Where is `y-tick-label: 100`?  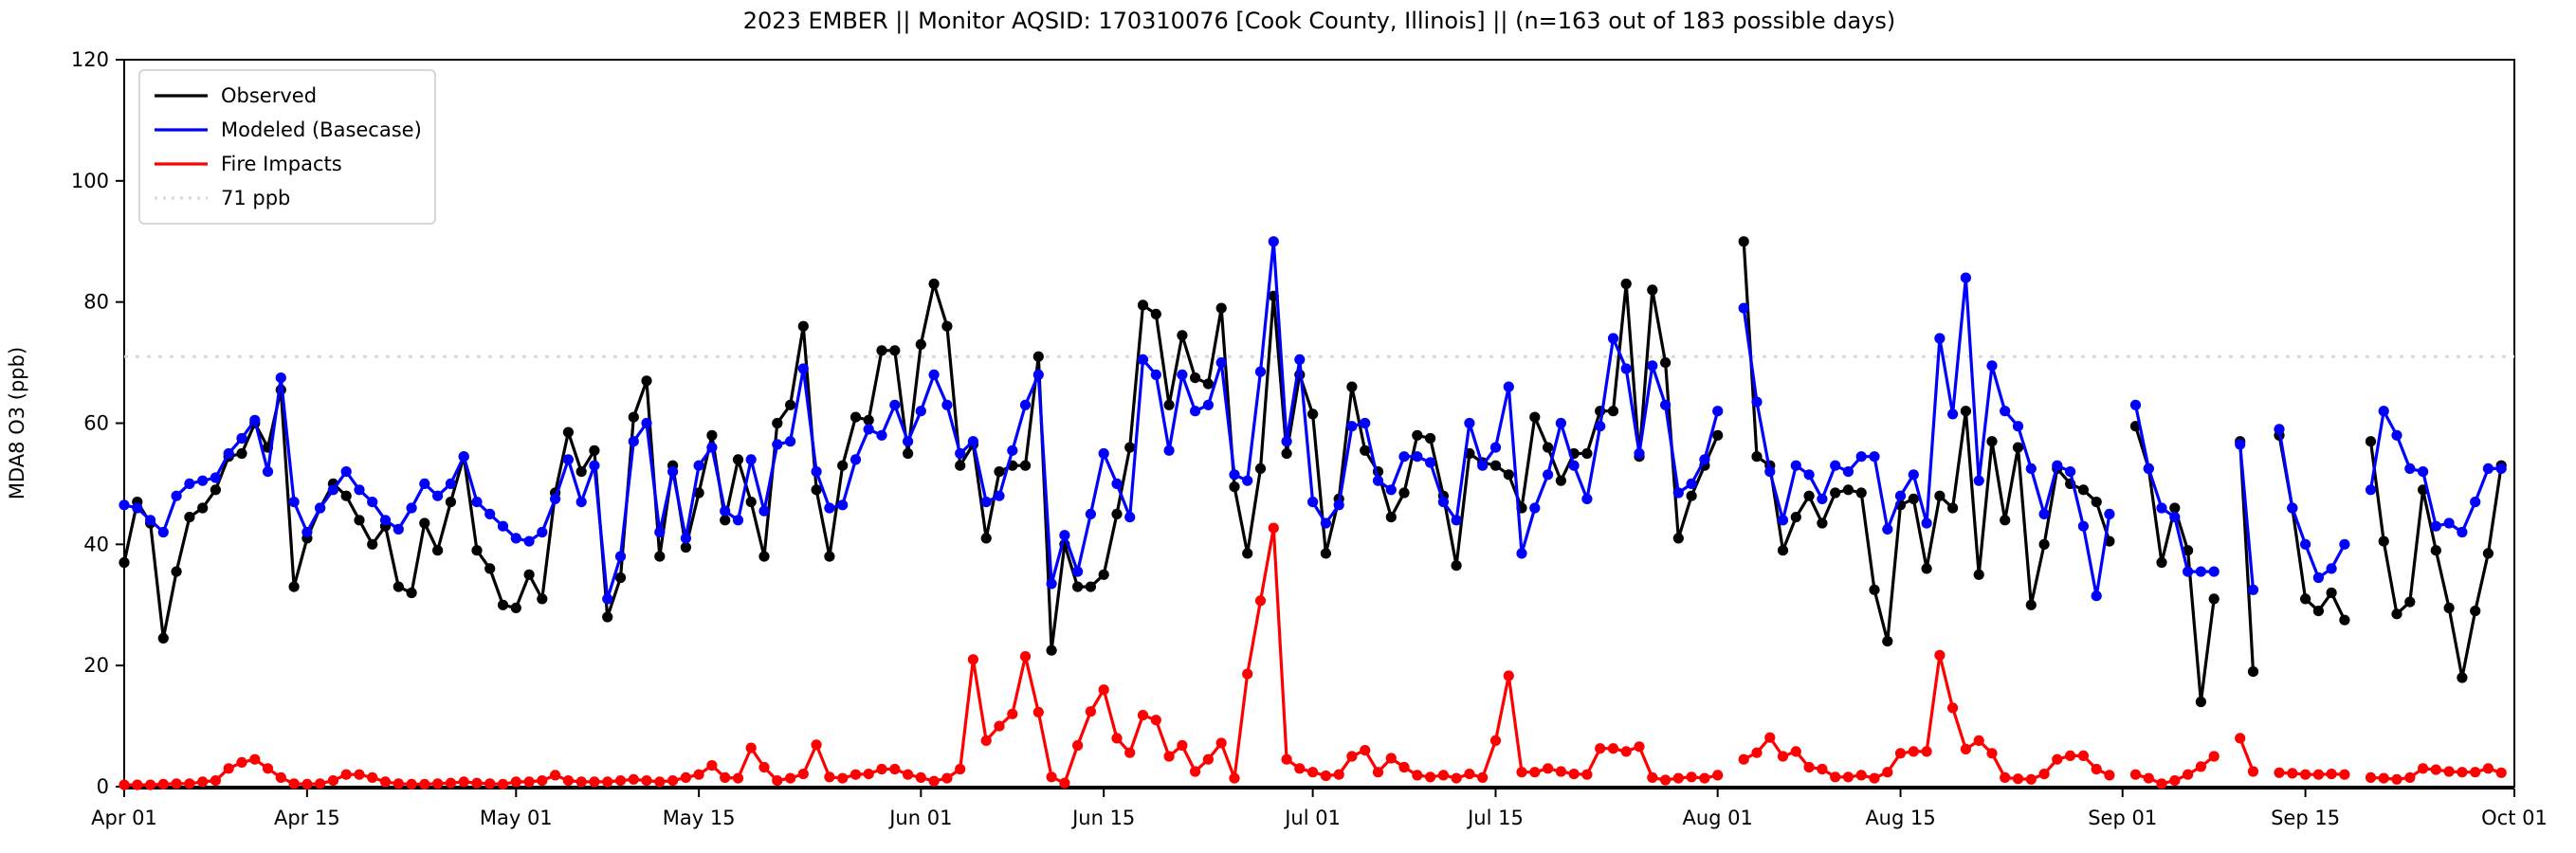 y-tick-label: 100 is located at coordinates (90, 181).